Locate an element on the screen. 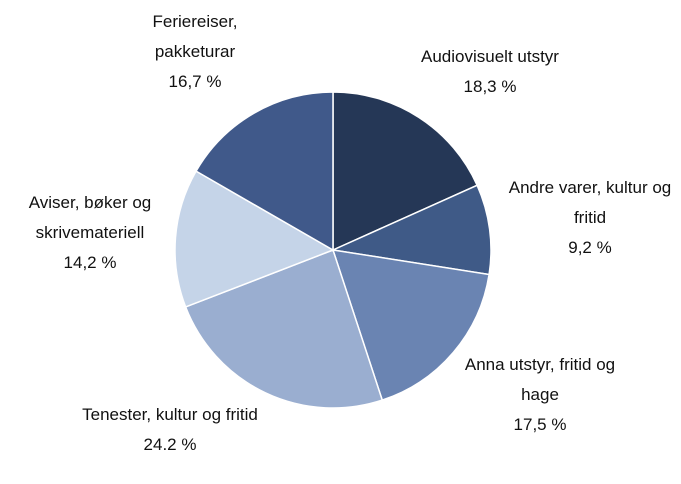 The width and height of the screenshot is (681, 484). slice-label: Aviser, bøker og skrivemateriell 14,2 % is located at coordinates (90, 233).